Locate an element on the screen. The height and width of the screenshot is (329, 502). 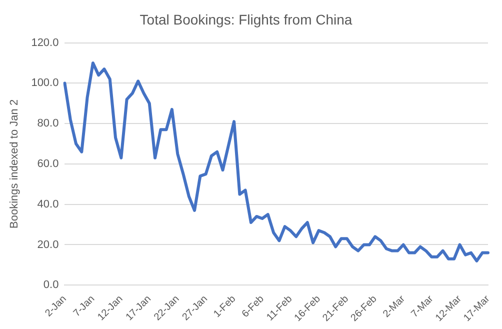
y-tick-label: 20.0 is located at coordinates (48, 244).